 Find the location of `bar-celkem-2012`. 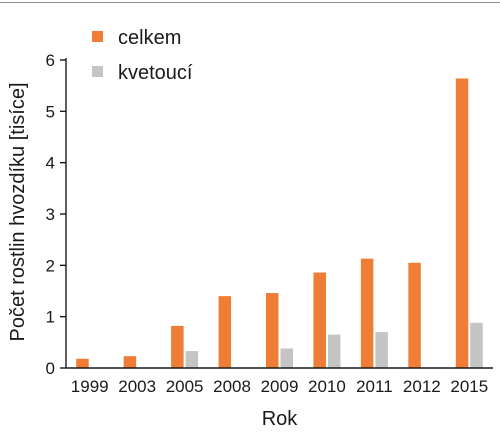

bar-celkem-2012 is located at coordinates (414, 315).